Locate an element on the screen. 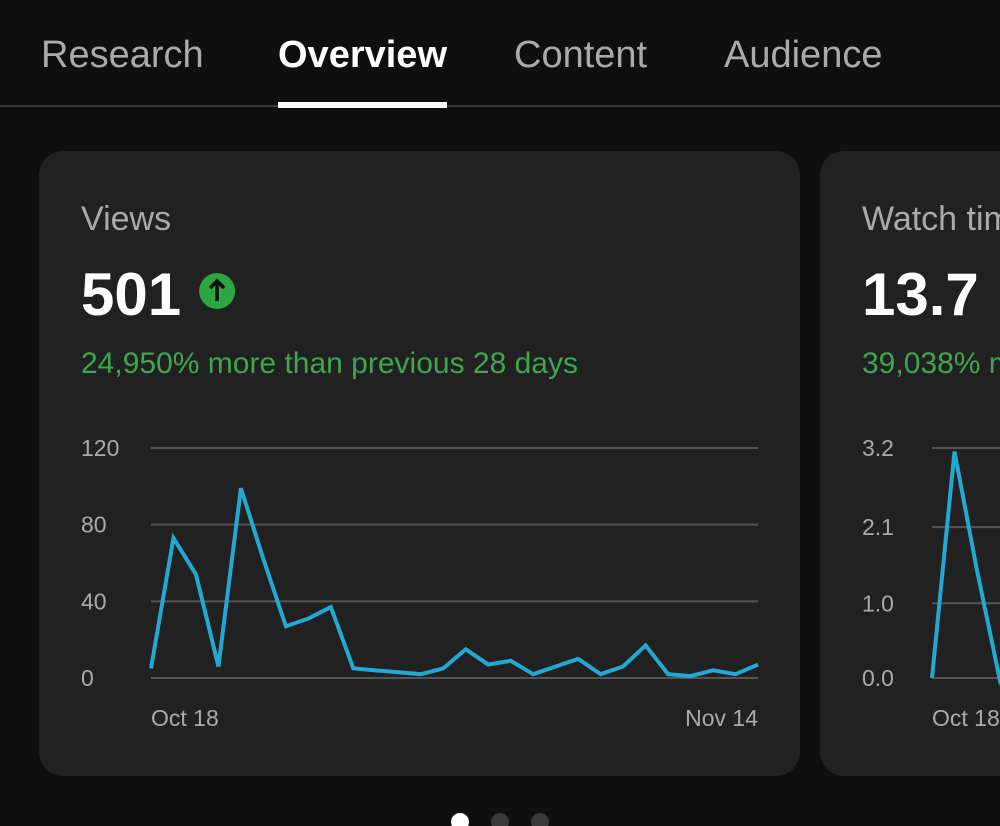  y-tick-label: 40 is located at coordinates (94, 601).